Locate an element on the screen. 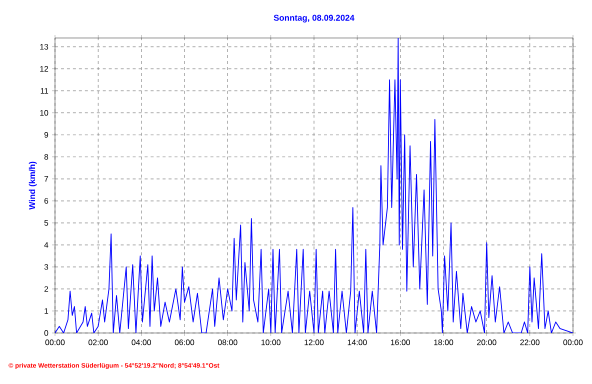 The width and height of the screenshot is (592, 384). y-axis-title: Wind (km/h) is located at coordinates (32, 186).